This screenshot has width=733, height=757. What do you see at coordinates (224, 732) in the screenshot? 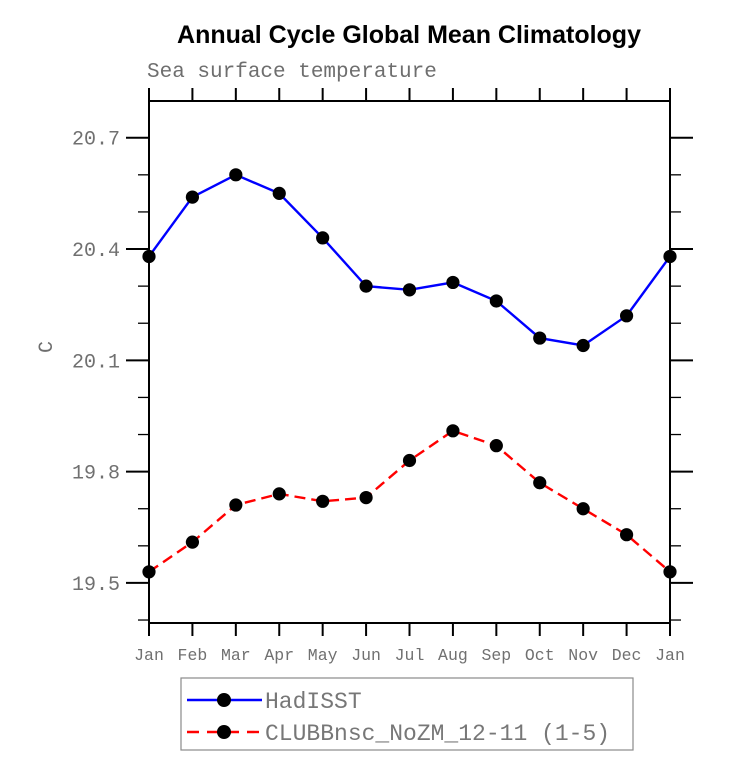
I see `legend-marker-clubb-icon` at bounding box center [224, 732].